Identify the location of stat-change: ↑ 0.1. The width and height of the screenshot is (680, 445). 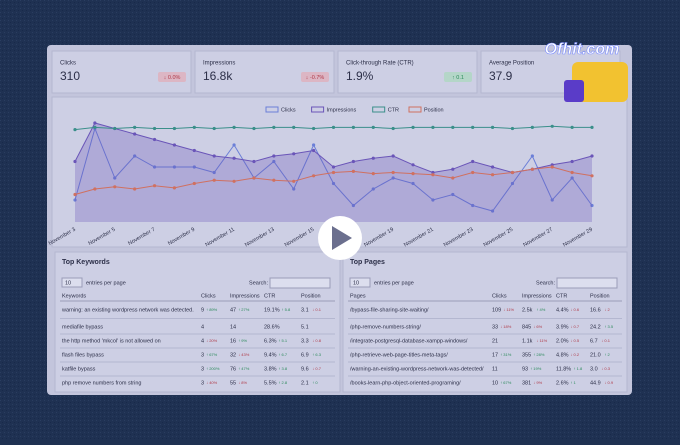
(458, 78).